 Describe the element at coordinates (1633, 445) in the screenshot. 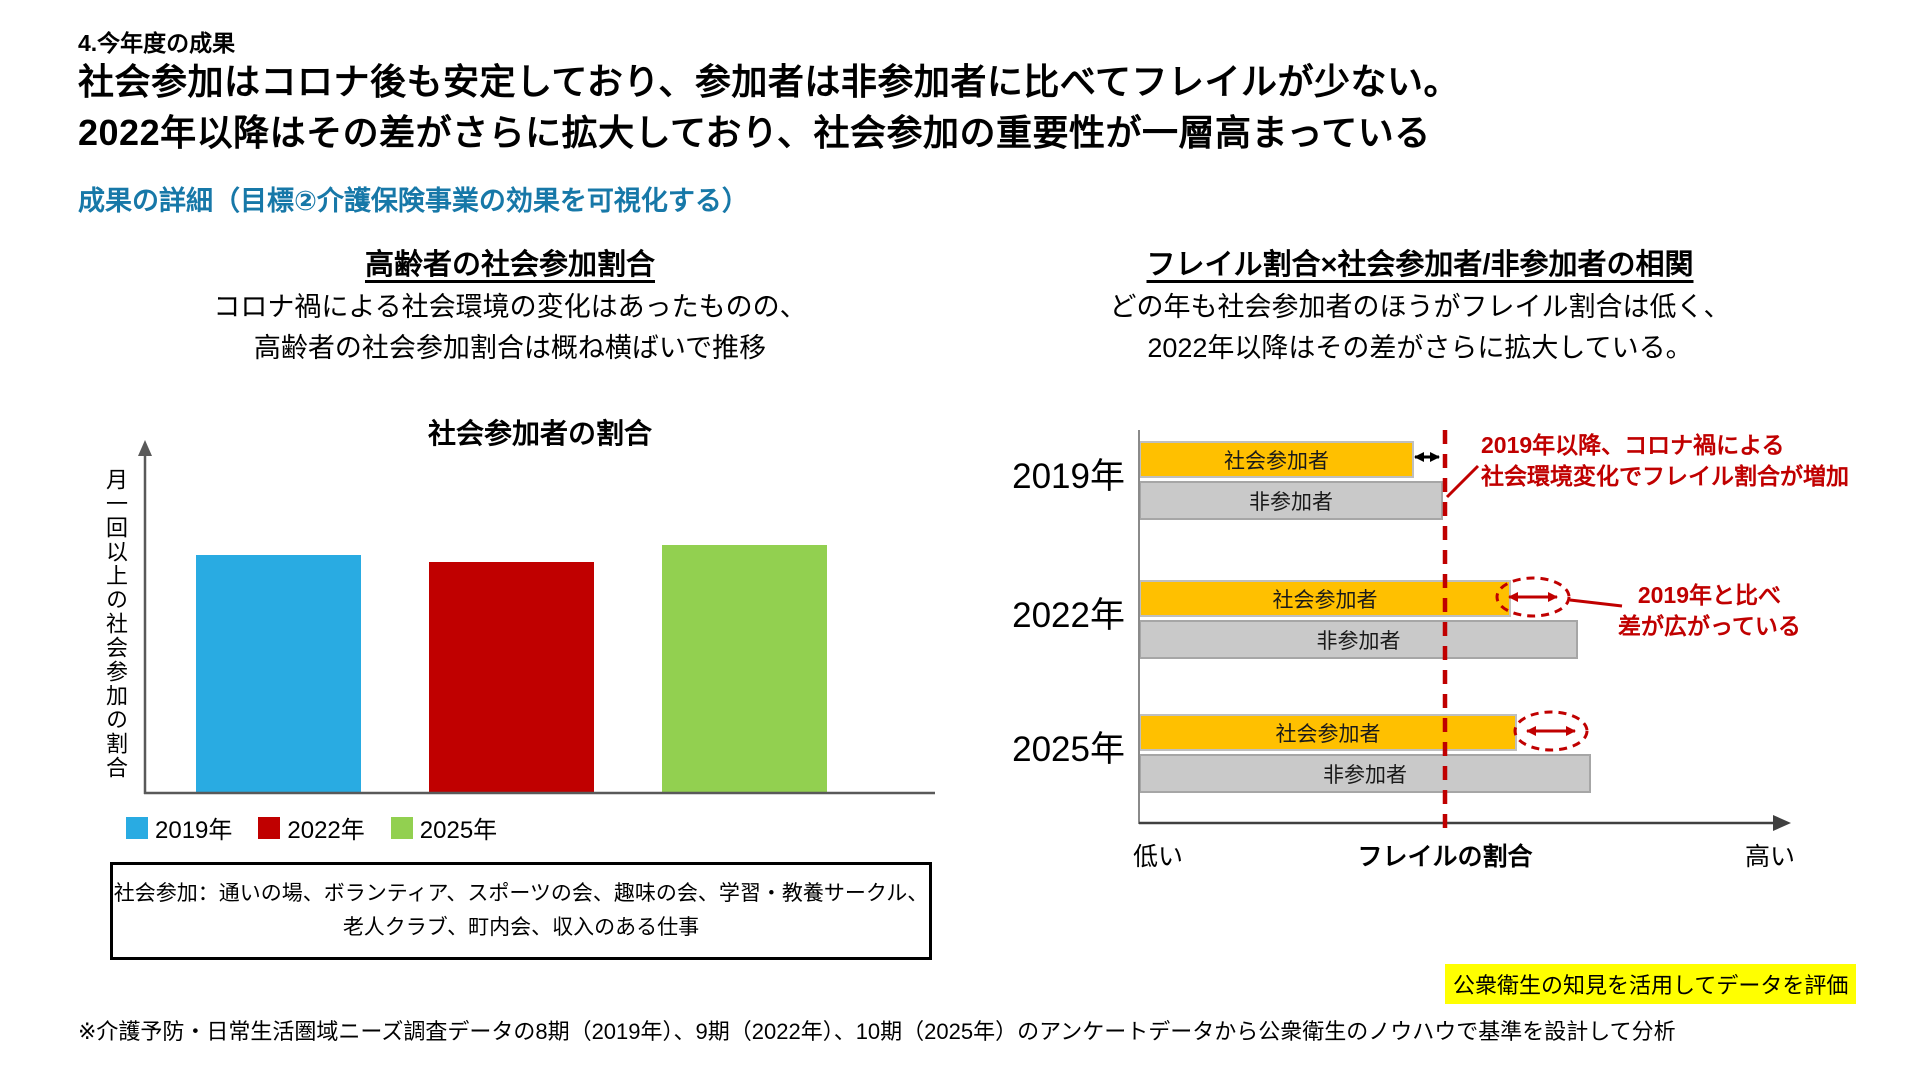

I see `annotation1-line1: 2019年以降、コロナ禍による` at that location.